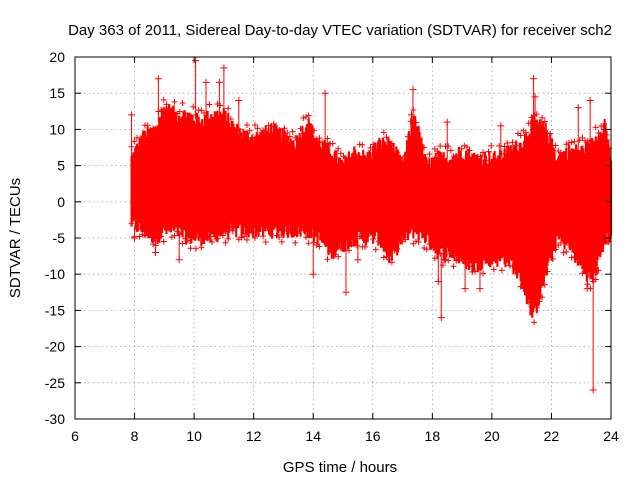 This screenshot has width=640, height=480. I want to click on y-tick-label: 0, so click(61, 202).